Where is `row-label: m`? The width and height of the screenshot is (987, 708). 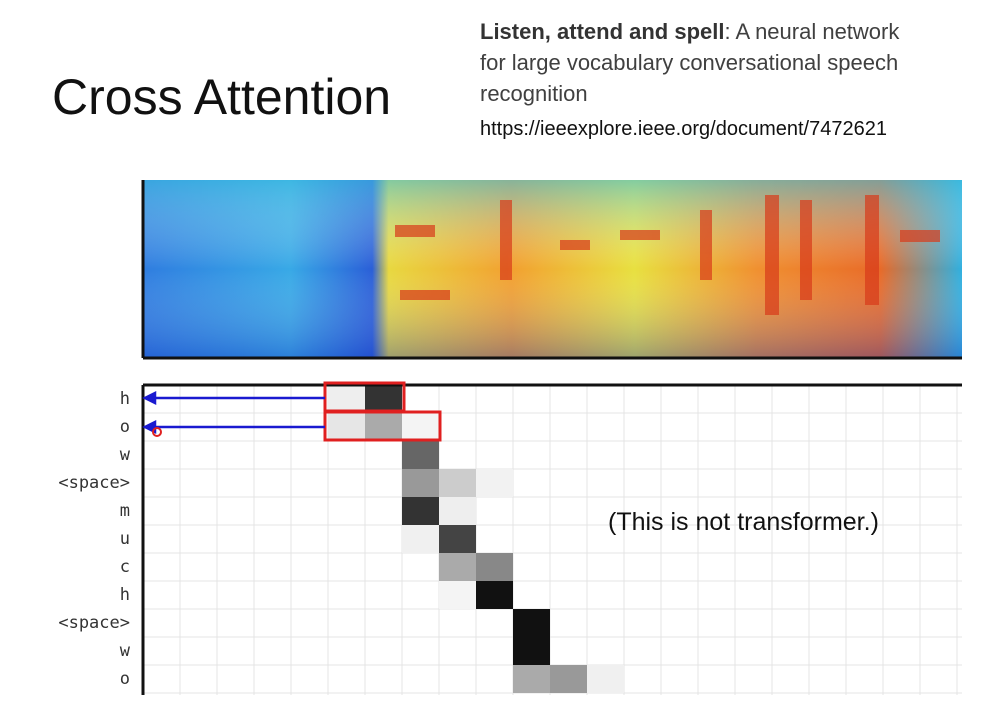
row-label: m is located at coordinates (125, 511).